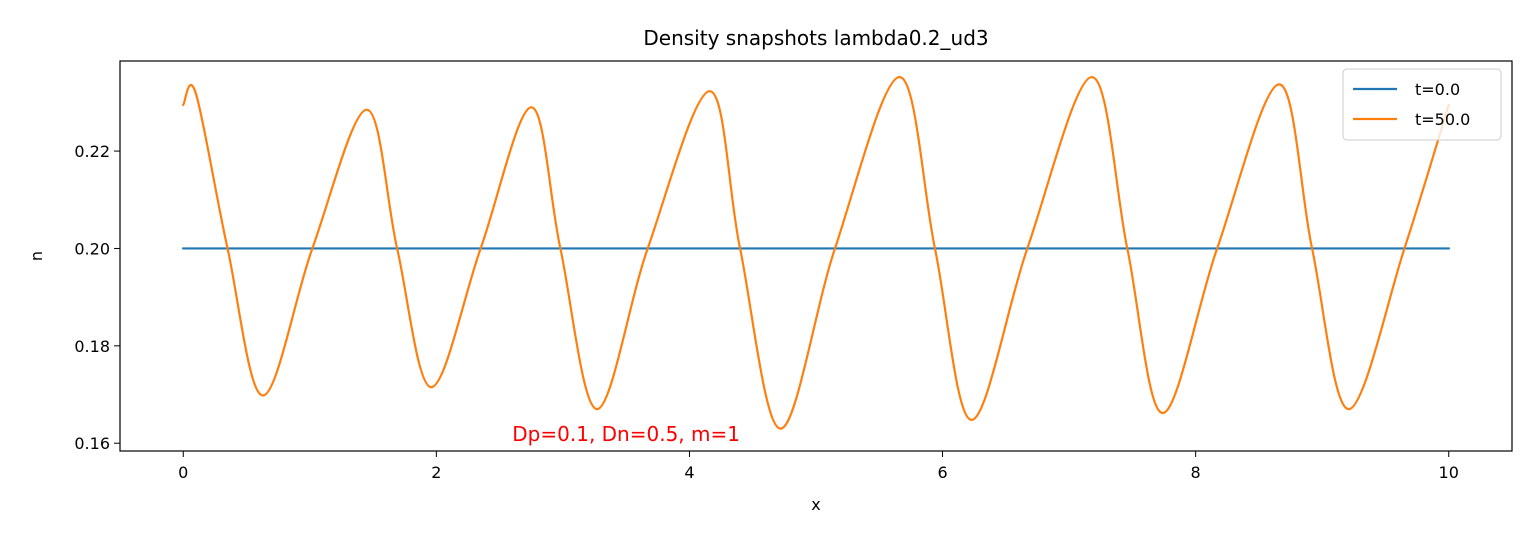 Image resolution: width=1536 pixels, height=544 pixels. I want to click on x-tick-label: 2, so click(436, 472).